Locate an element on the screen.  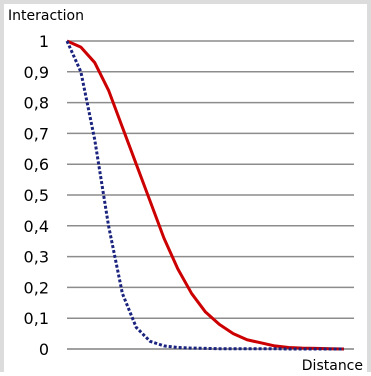
y-tick-label: 0,4 is located at coordinates (36, 226).